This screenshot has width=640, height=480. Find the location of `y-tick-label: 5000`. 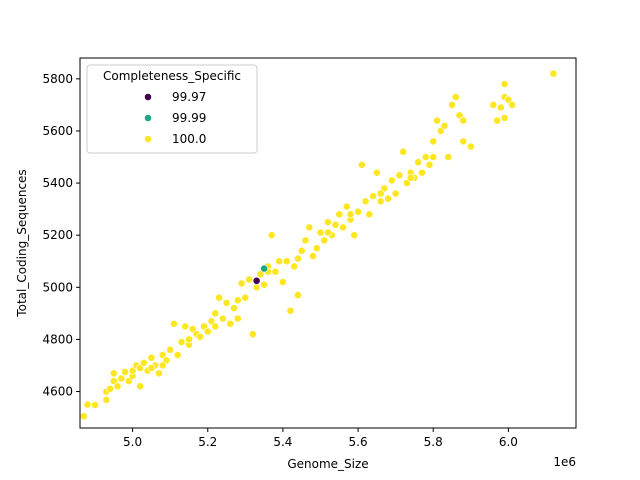

y-tick-label: 5000 is located at coordinates (57, 287).